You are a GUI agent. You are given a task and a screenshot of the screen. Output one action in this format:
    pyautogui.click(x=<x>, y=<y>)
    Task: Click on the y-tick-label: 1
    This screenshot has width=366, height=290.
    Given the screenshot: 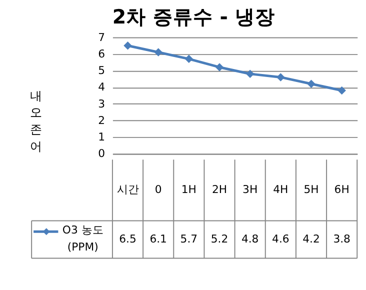 What is the action you would take?
    pyautogui.click(x=102, y=137)
    